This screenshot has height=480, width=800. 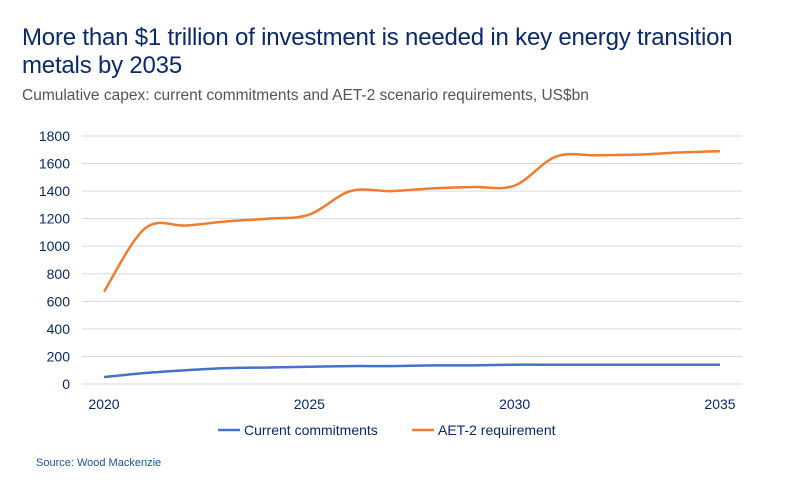 I want to click on y-tick-label: 1600, so click(x=54, y=164).